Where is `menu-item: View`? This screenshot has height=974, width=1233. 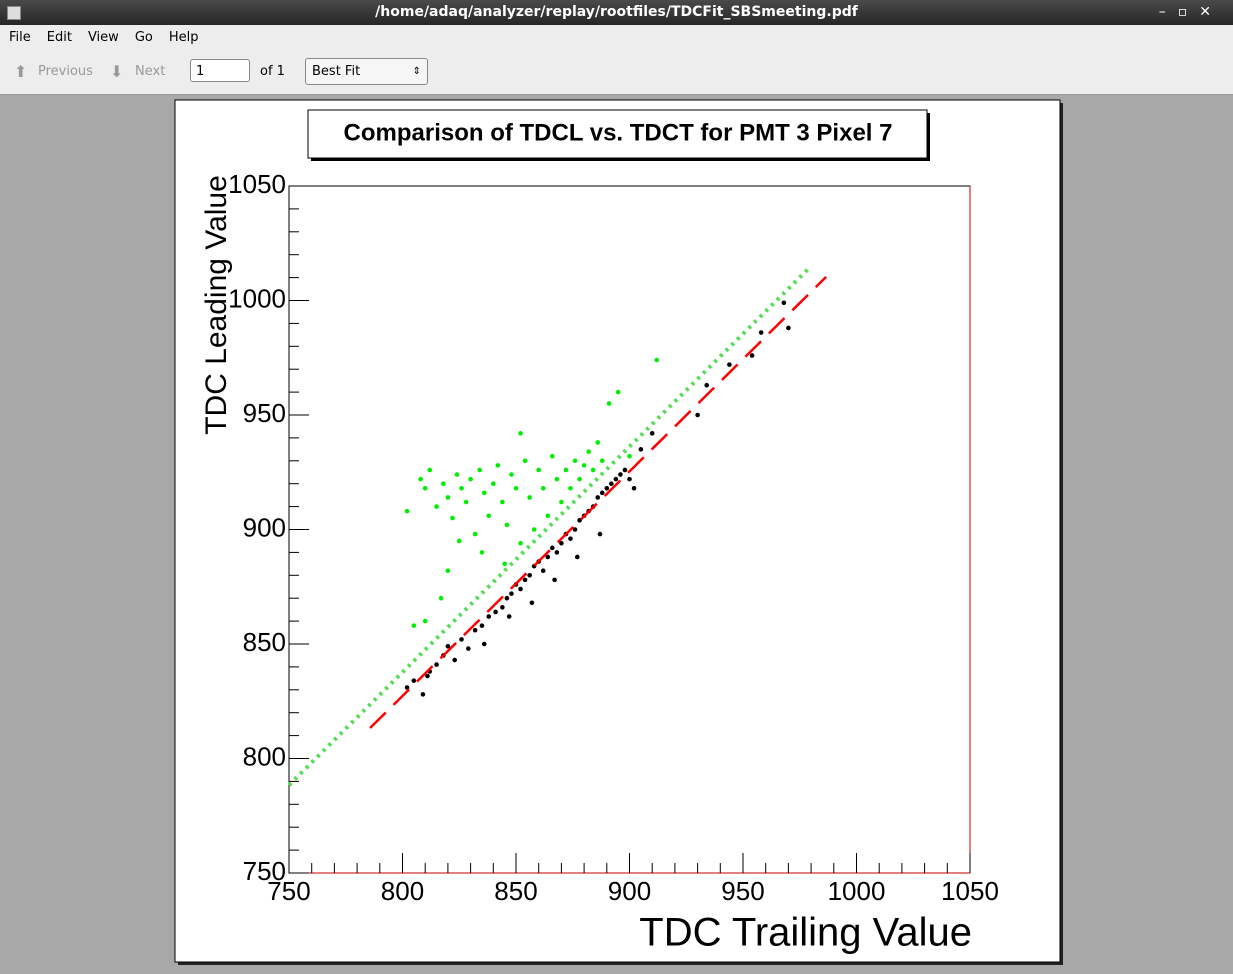
menu-item: View is located at coordinates (103, 37).